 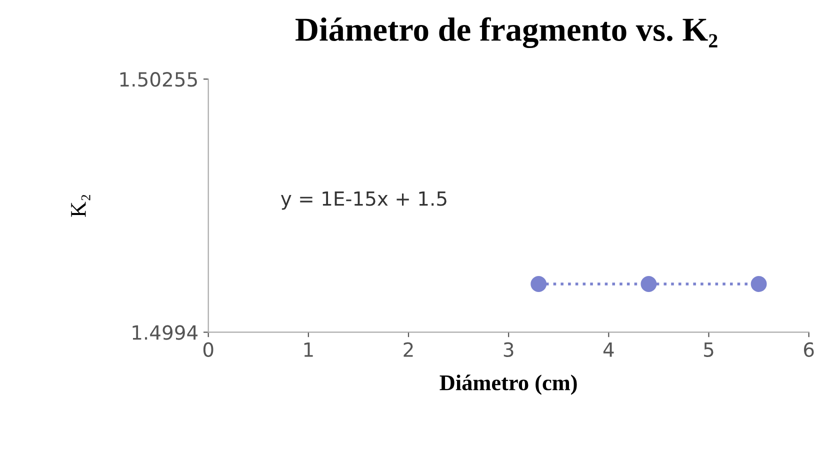 I want to click on y-tick-label: 1.4994, so click(x=165, y=332).